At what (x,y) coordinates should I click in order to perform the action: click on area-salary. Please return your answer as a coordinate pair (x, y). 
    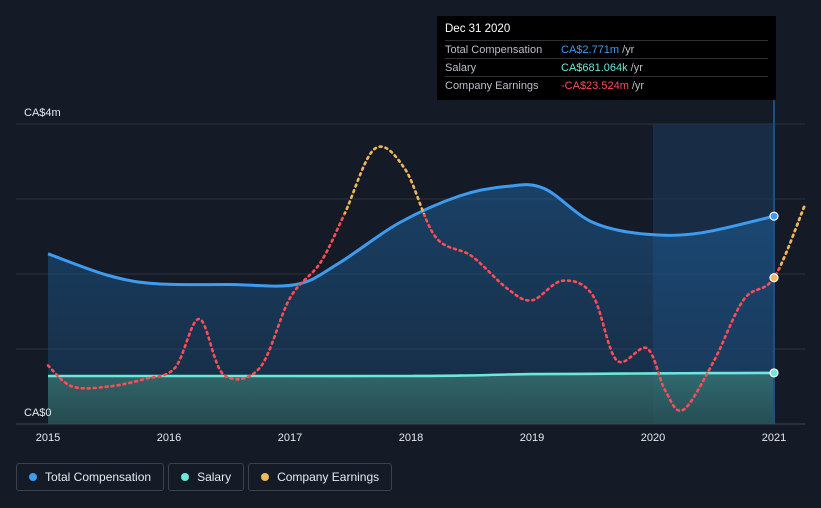
    Looking at the image, I should click on (411, 398).